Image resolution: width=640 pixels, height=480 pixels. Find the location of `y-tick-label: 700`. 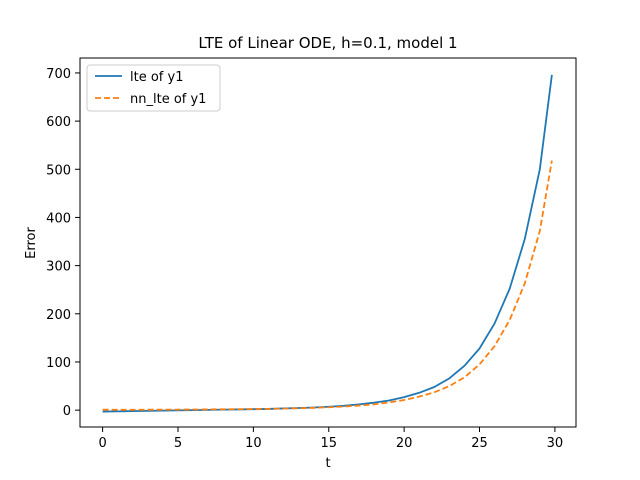

y-tick-label: 700 is located at coordinates (58, 74).